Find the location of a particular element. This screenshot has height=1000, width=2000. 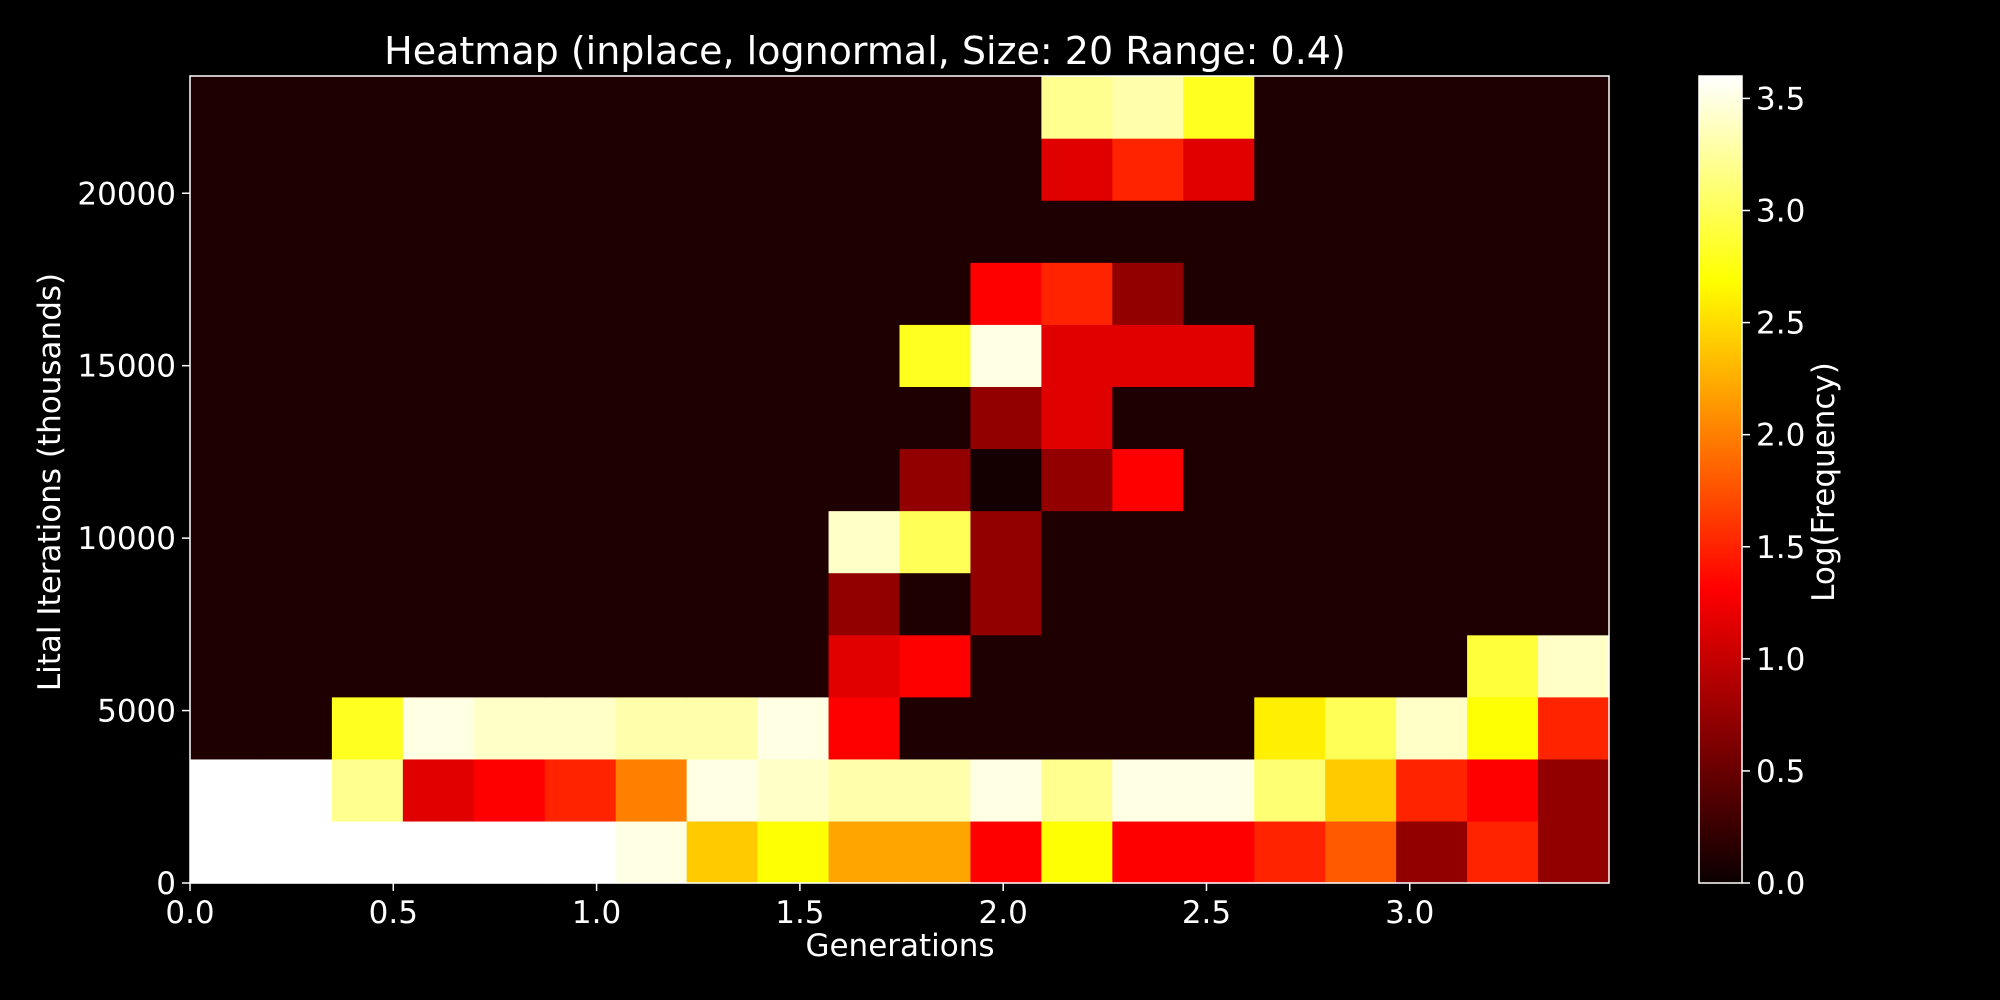

x-tick-label: 1.0 is located at coordinates (596, 913).